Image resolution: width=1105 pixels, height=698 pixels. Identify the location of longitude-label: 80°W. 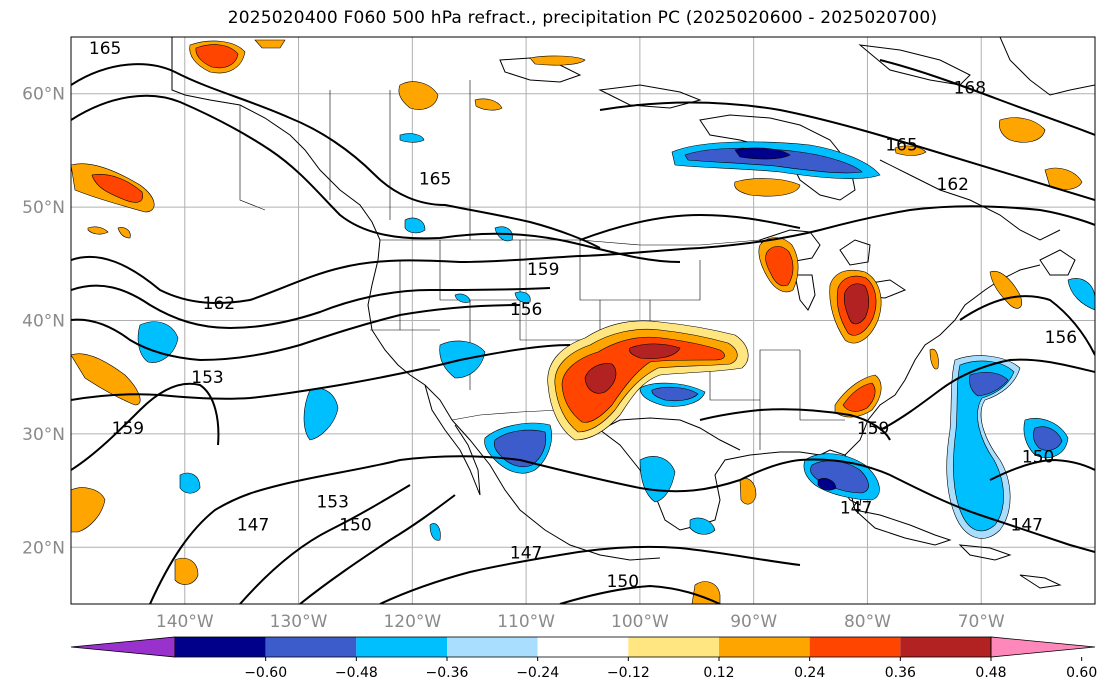
(867, 622).